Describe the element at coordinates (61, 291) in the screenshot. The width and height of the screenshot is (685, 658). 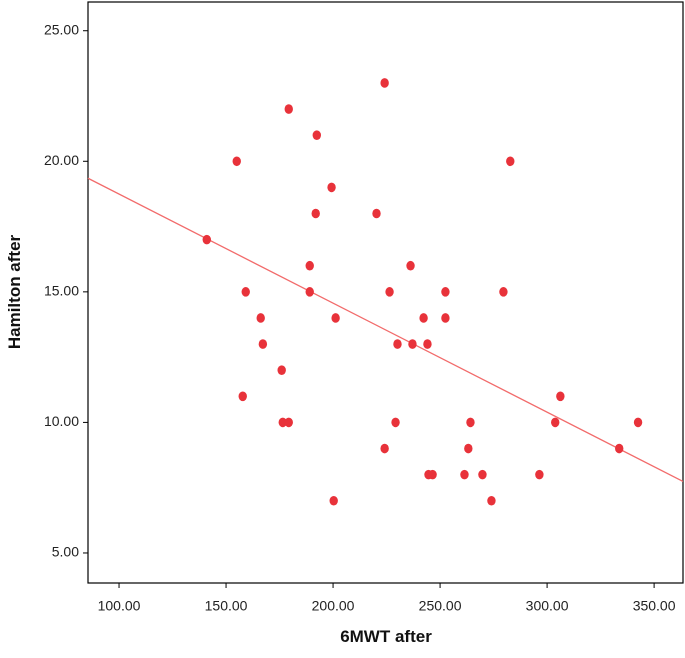
I see `y-tick-label: 15.00` at that location.